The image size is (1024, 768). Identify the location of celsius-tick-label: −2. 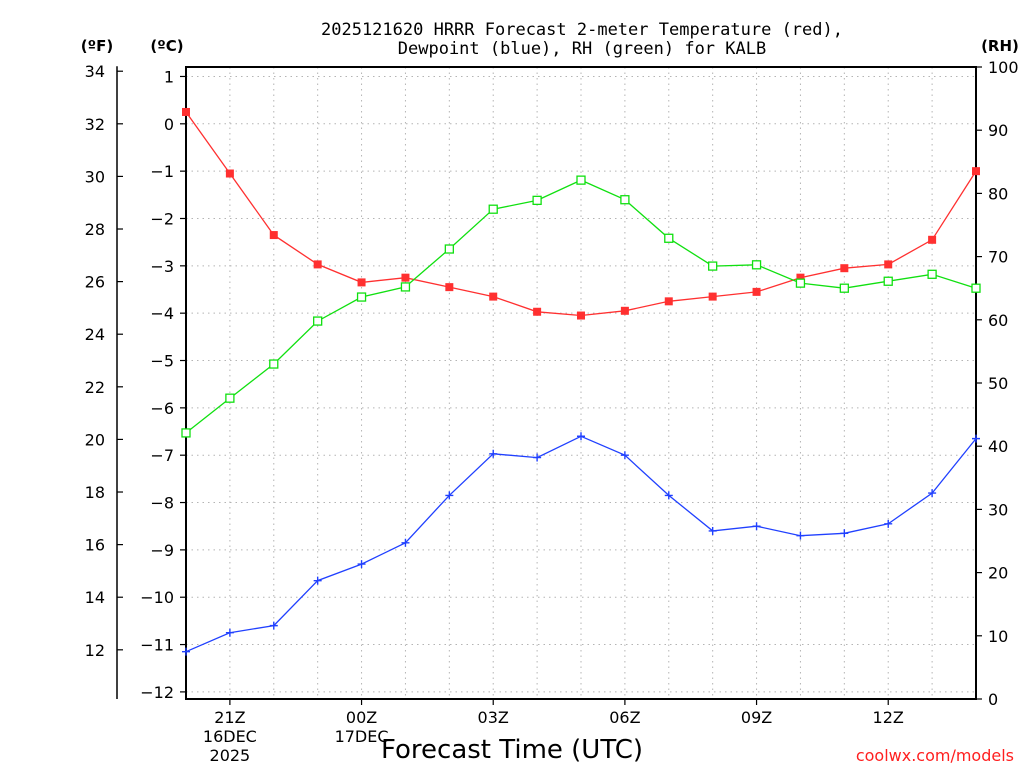
(162, 218).